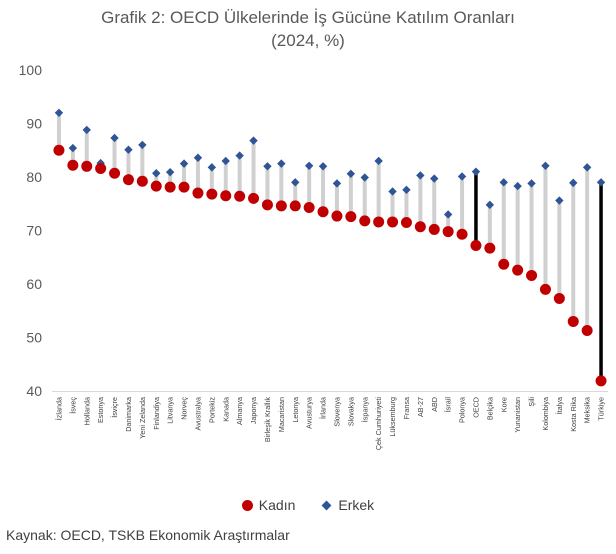 The height and width of the screenshot is (554, 616). I want to click on source-note: Kaynak: OECD, TSKB Ekonomik Araştırmalar, so click(148, 535).